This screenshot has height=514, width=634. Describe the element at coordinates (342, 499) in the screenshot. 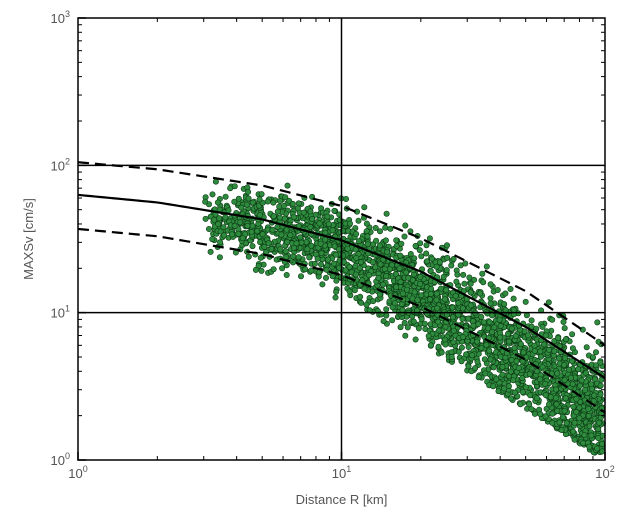

I see `x-axis-label: Distance R [km]` at that location.